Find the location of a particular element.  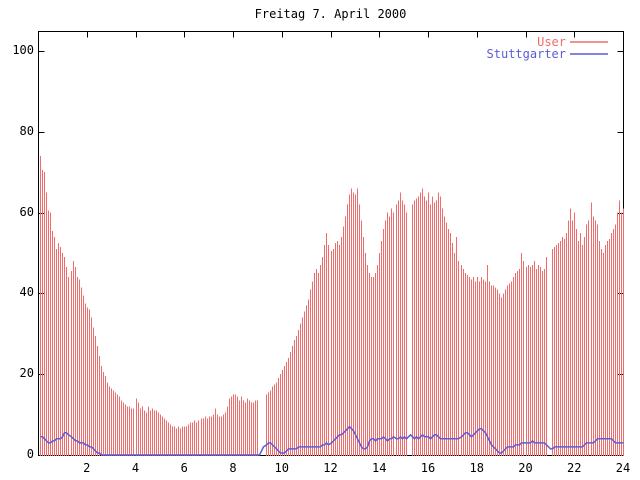

x-tick-label: 16 is located at coordinates (428, 468).